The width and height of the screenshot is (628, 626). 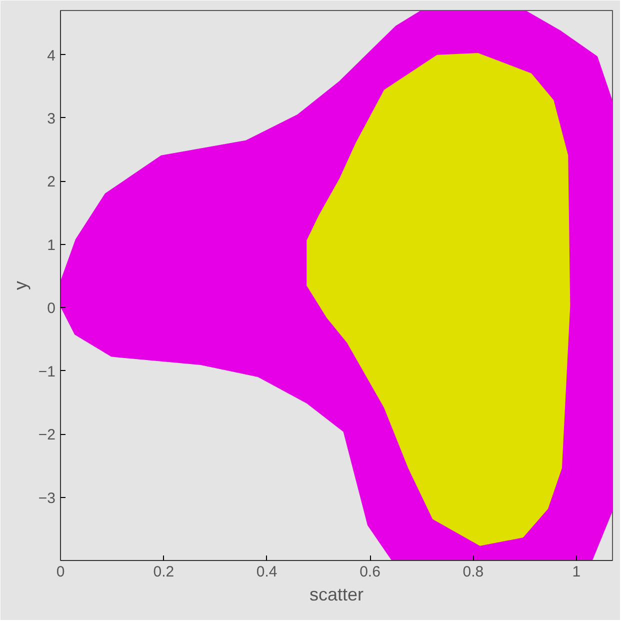 What do you see at coordinates (473, 572) in the screenshot?
I see `x-tick-label: 0.8` at bounding box center [473, 572].